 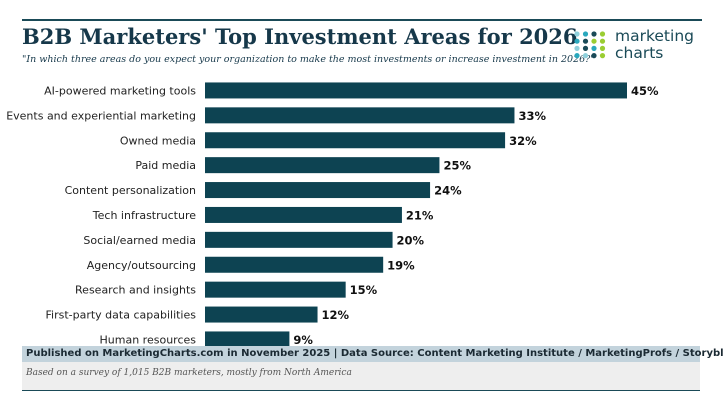 What do you see at coordinates (336, 315) in the screenshot?
I see `value-label: 12%` at bounding box center [336, 315].